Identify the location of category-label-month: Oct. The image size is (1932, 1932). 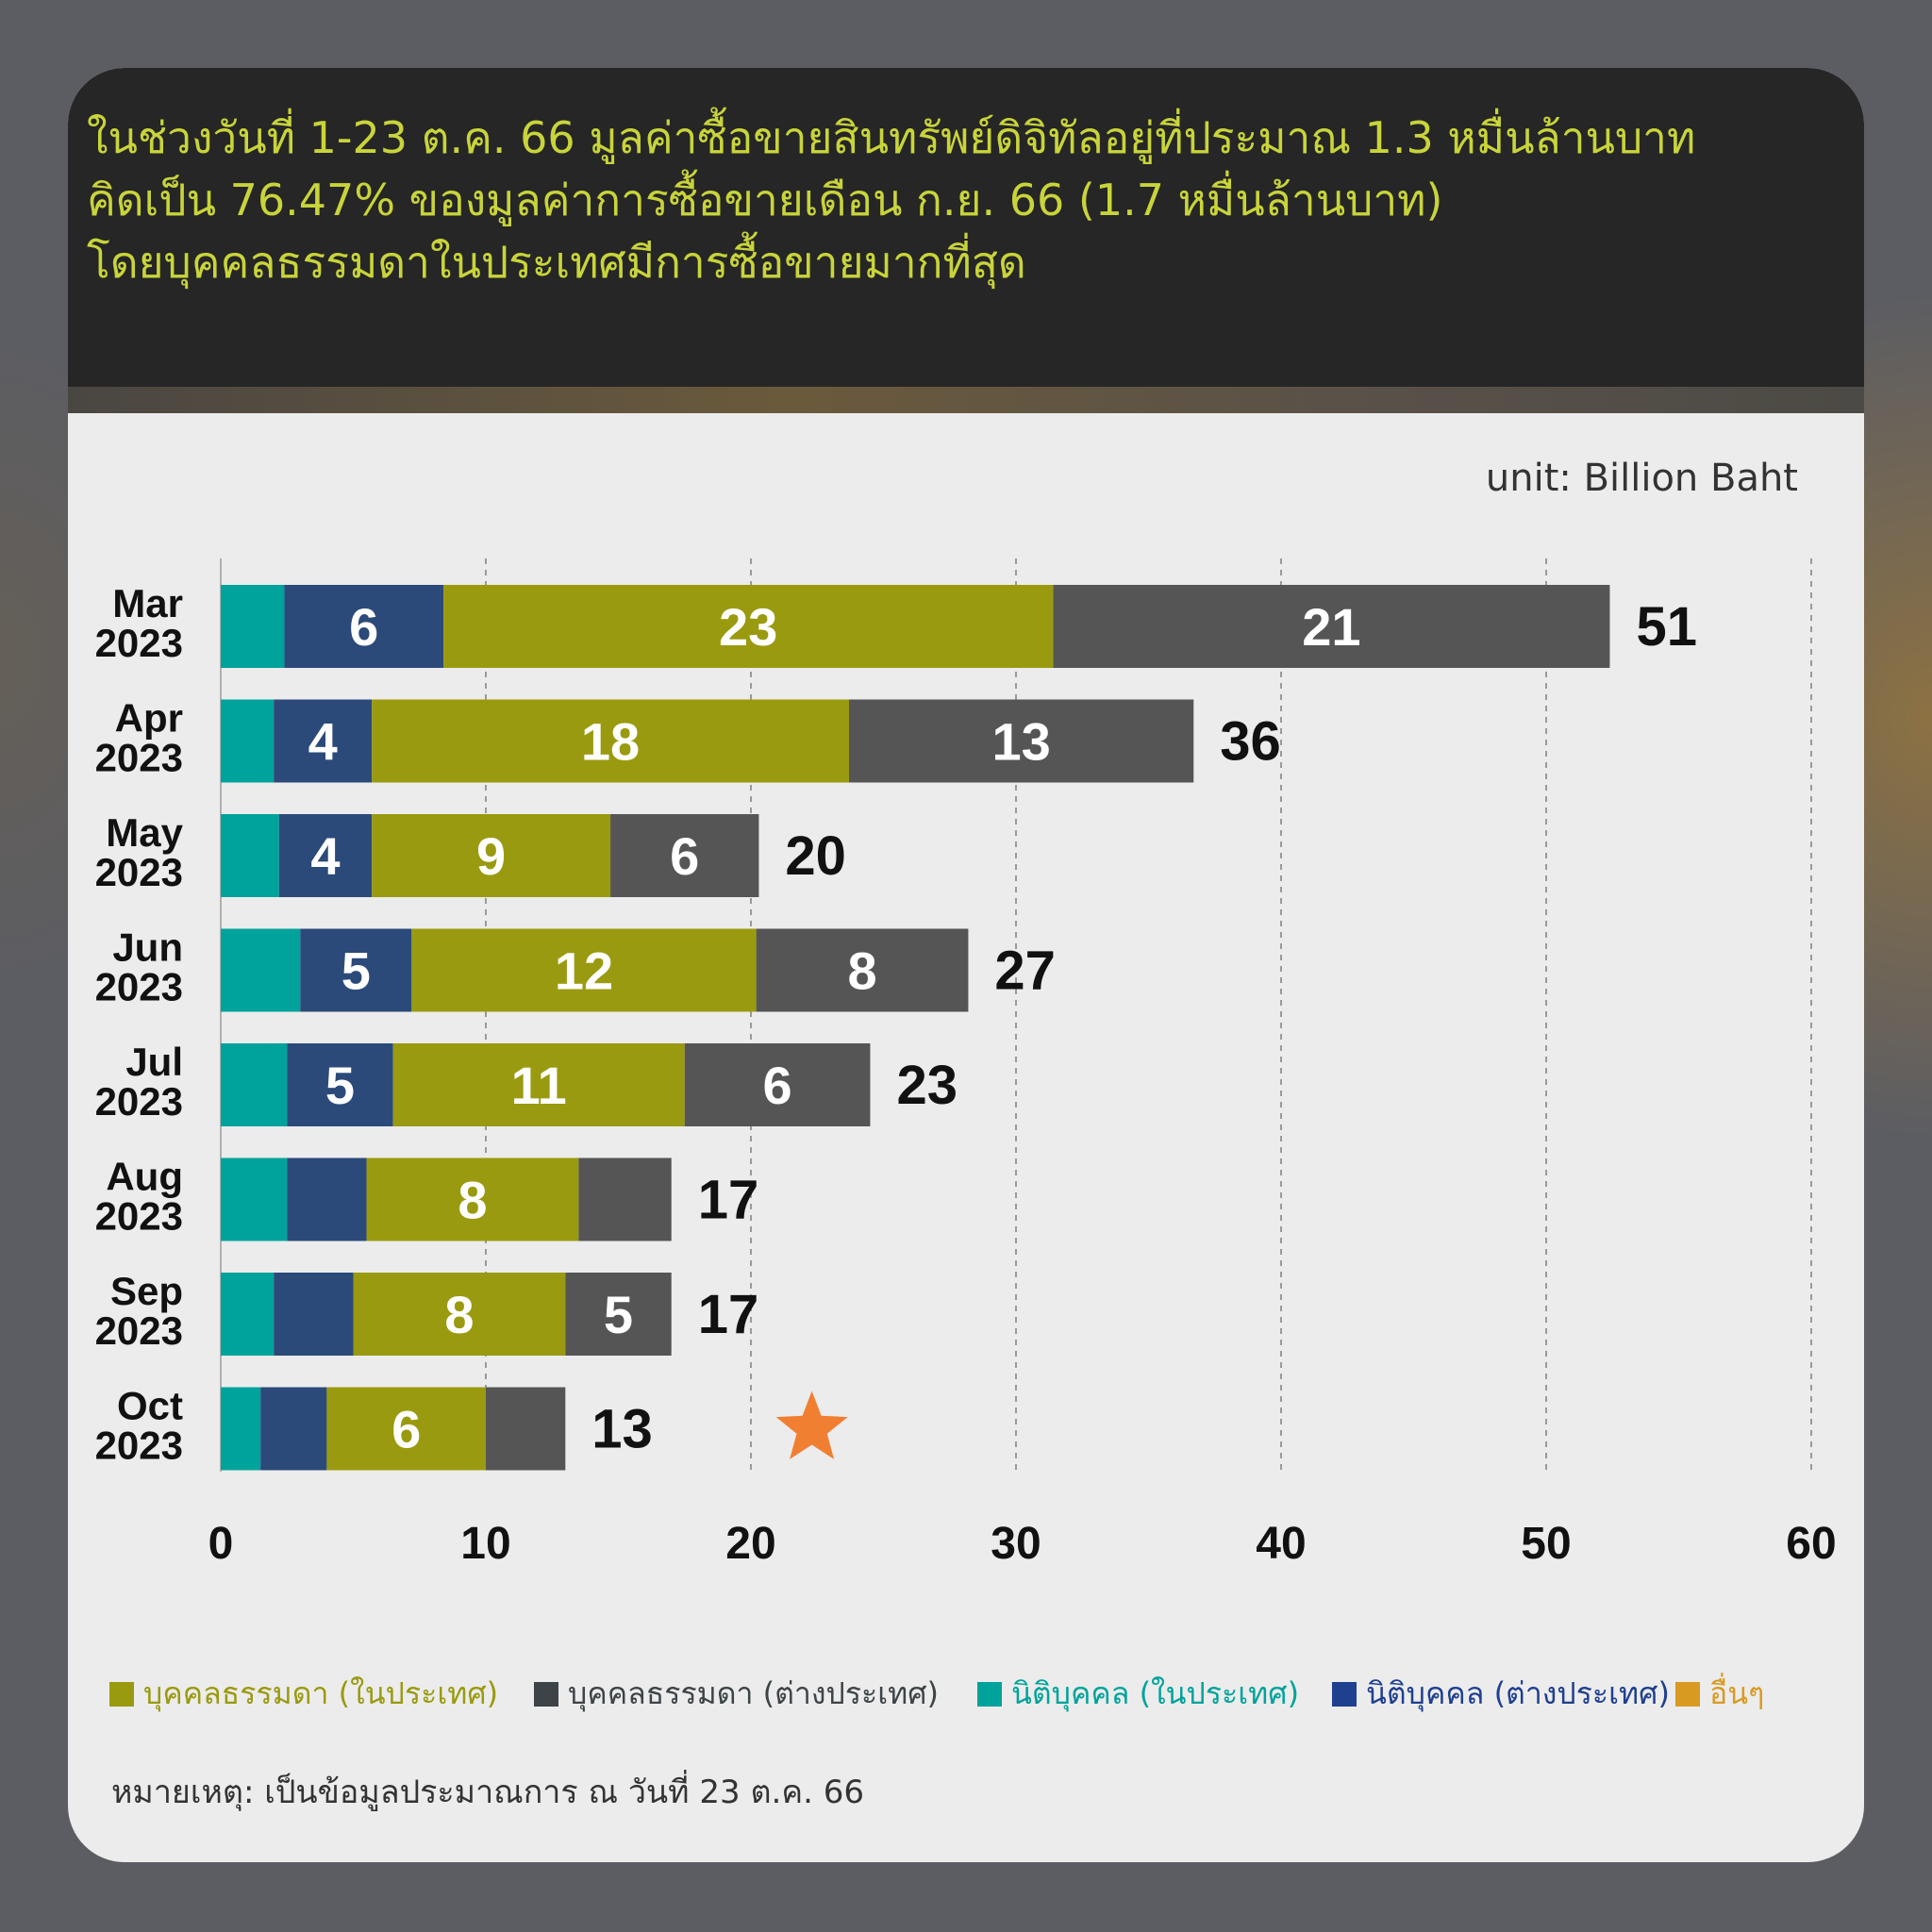
(150, 1406).